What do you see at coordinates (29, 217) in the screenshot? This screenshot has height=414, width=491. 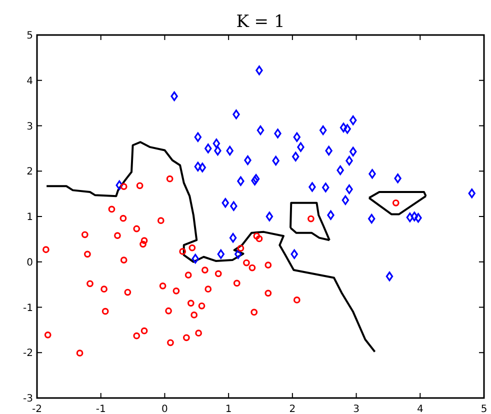 I see `y-tick-label: 1` at bounding box center [29, 217].